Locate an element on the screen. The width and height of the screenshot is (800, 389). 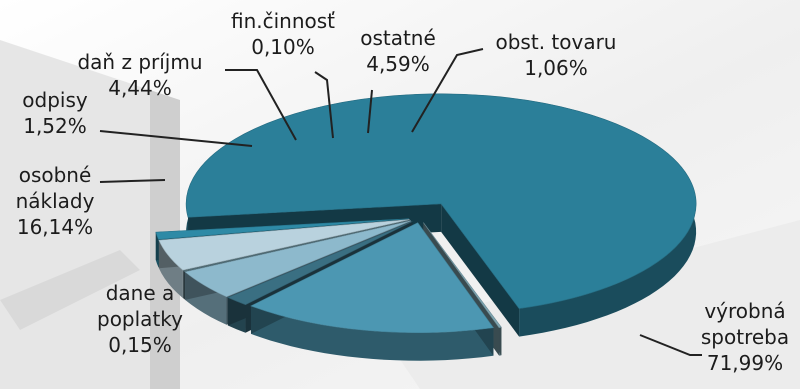
leader-odpisy is located at coordinates (176, 138).